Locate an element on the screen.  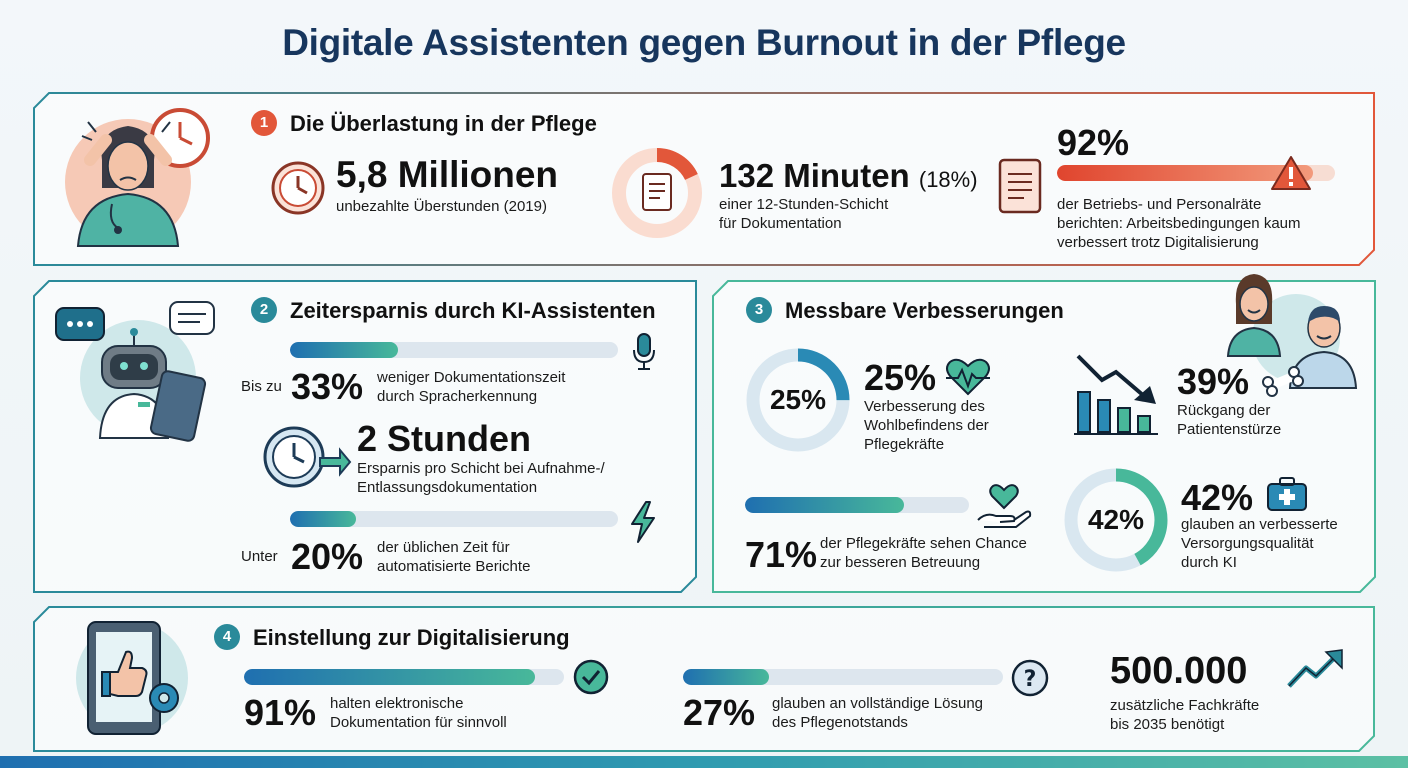
stat-label-line: Pflegekräfte is located at coordinates (904, 444).